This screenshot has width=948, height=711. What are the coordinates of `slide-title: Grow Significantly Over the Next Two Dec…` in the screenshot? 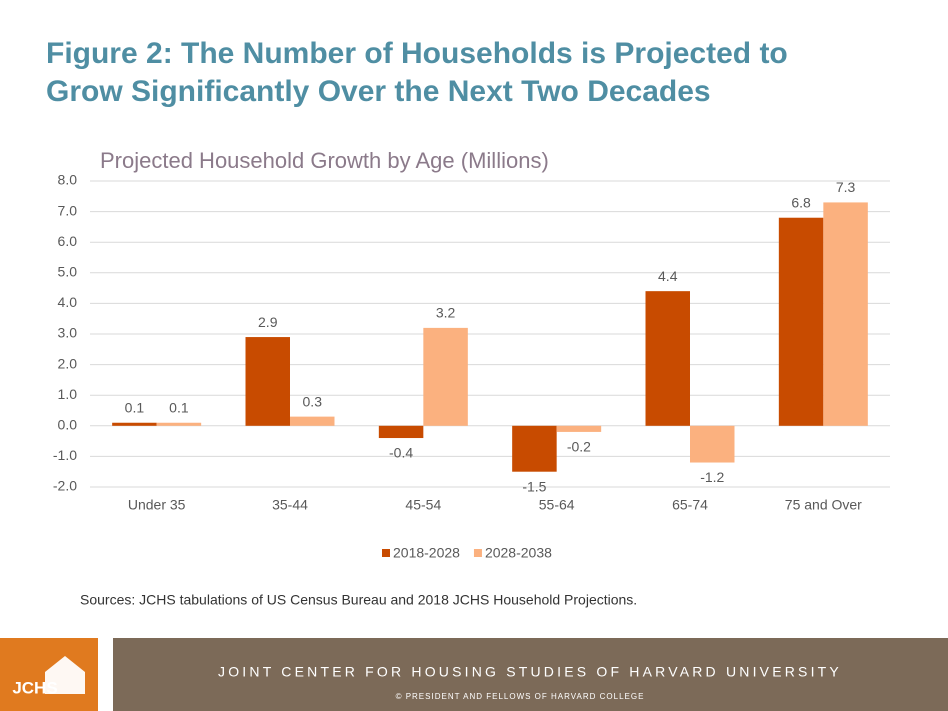 It's located at (378, 91).